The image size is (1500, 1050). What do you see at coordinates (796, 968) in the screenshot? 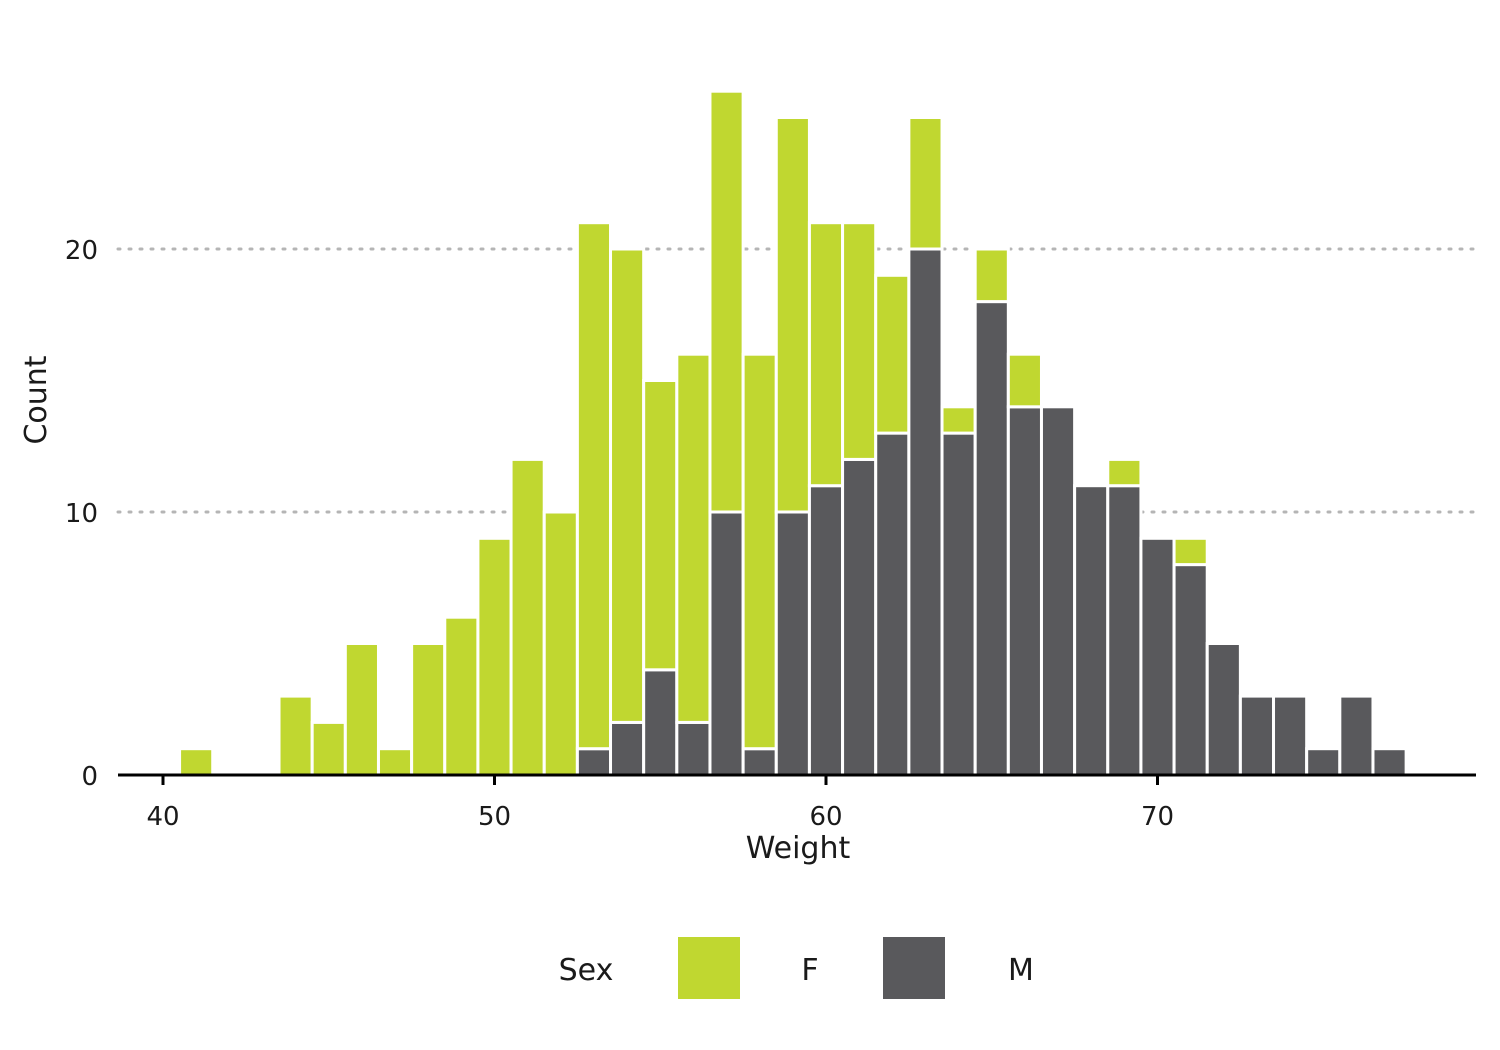
I see `legend: Sex F M` at bounding box center [796, 968].